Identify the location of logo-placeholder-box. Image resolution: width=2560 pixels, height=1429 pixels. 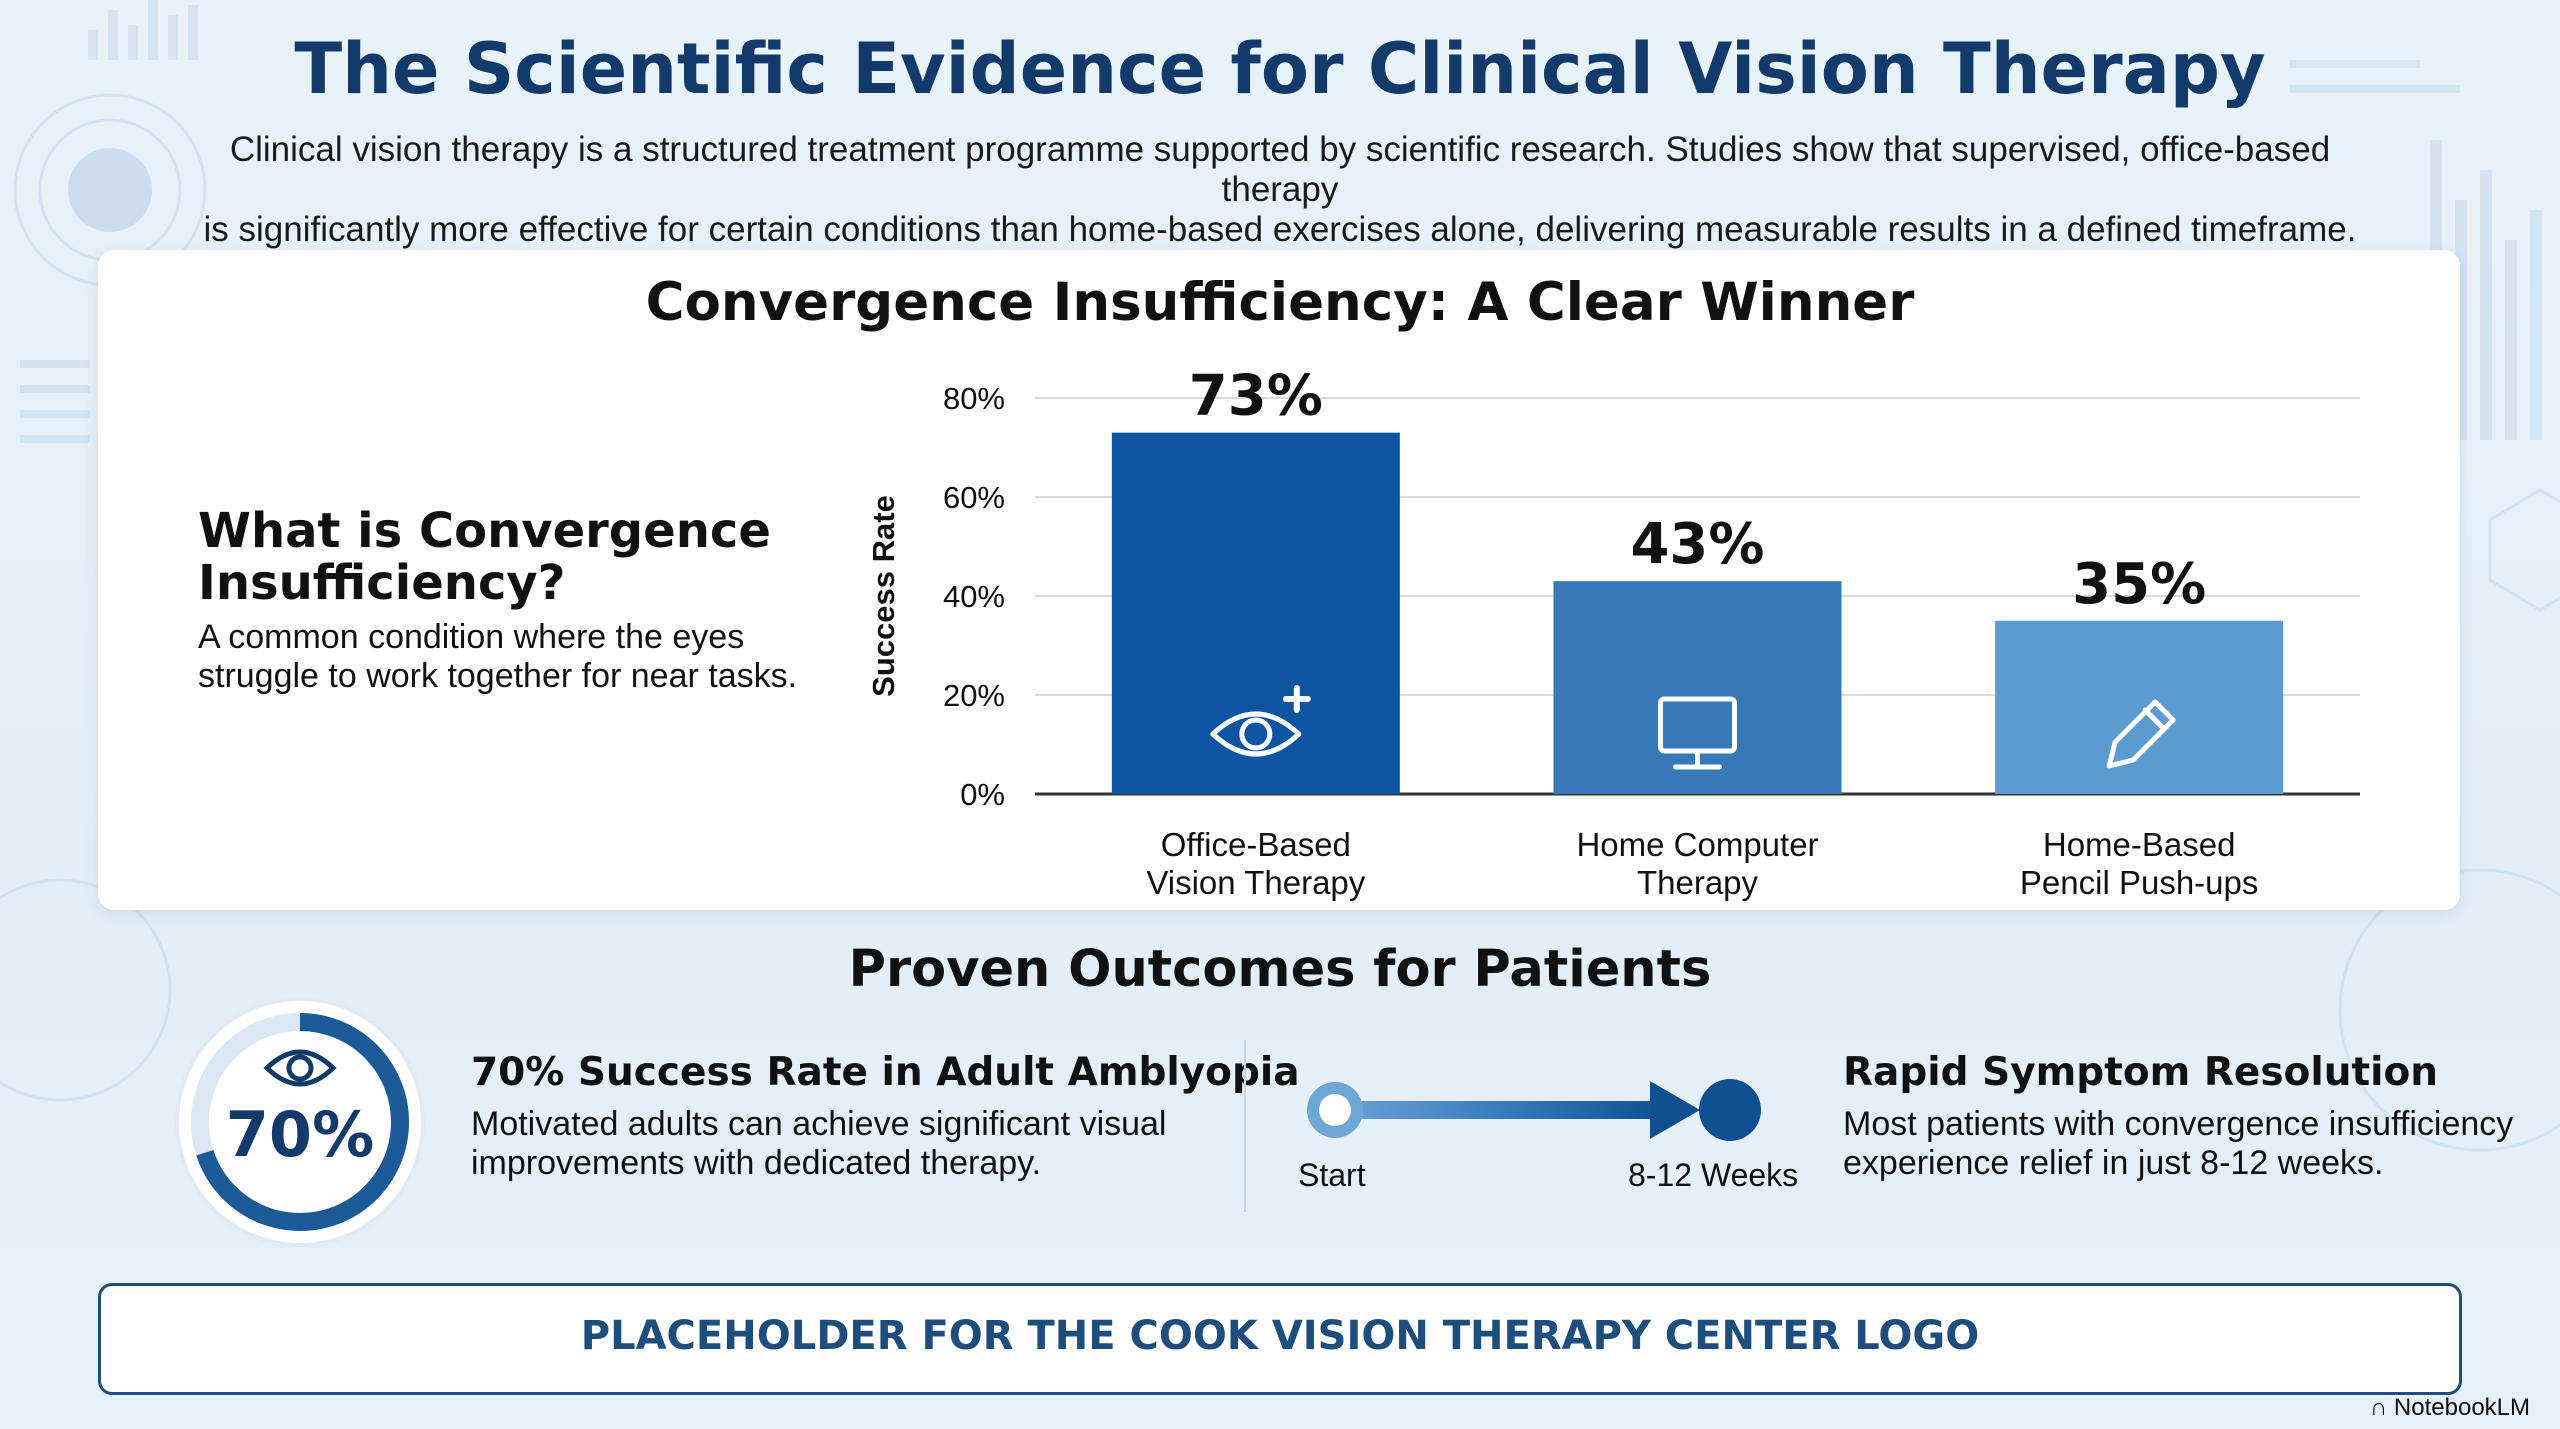
(1280, 1339).